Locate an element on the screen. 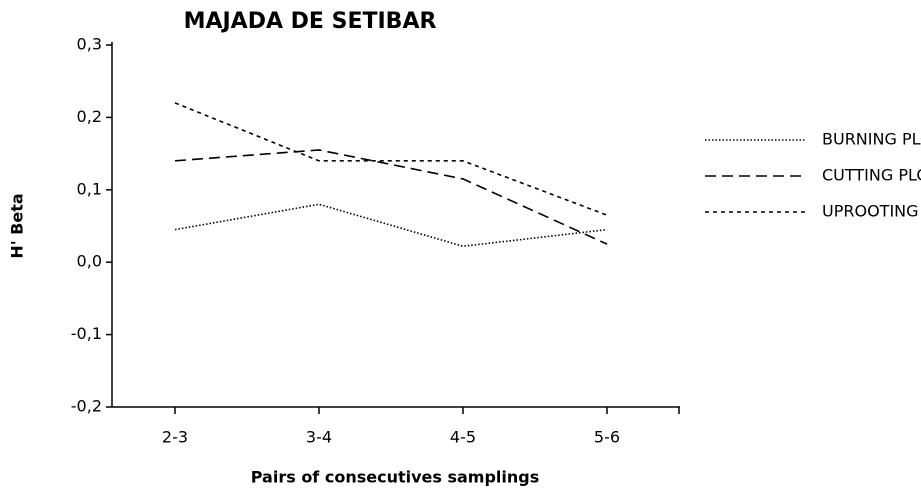  y-tick-label: 0,1 is located at coordinates (89, 188).